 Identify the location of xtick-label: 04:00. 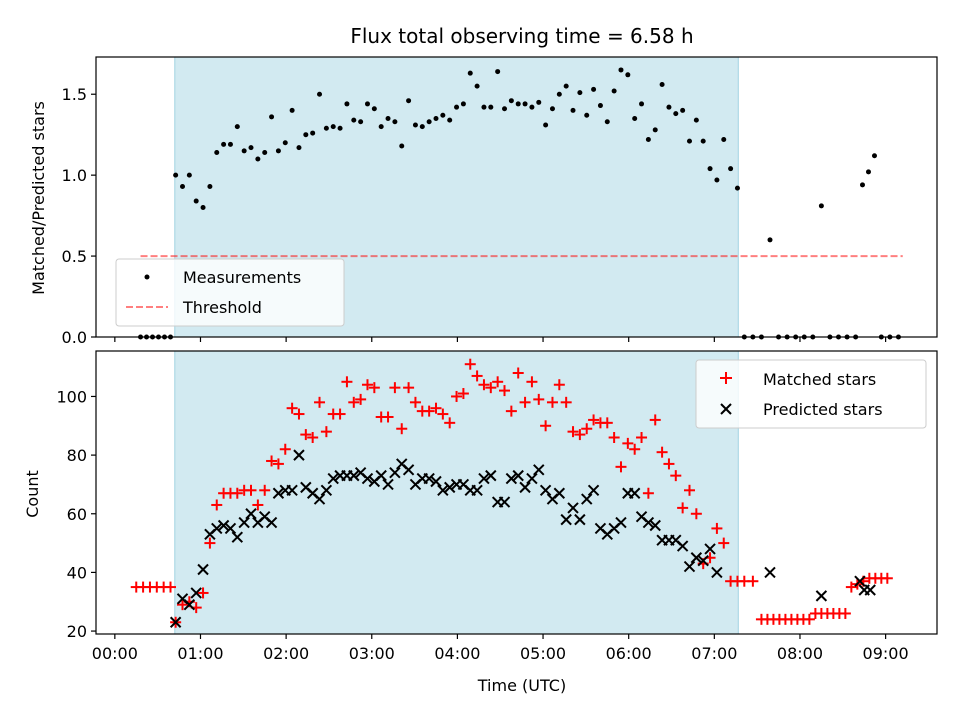
(457, 653).